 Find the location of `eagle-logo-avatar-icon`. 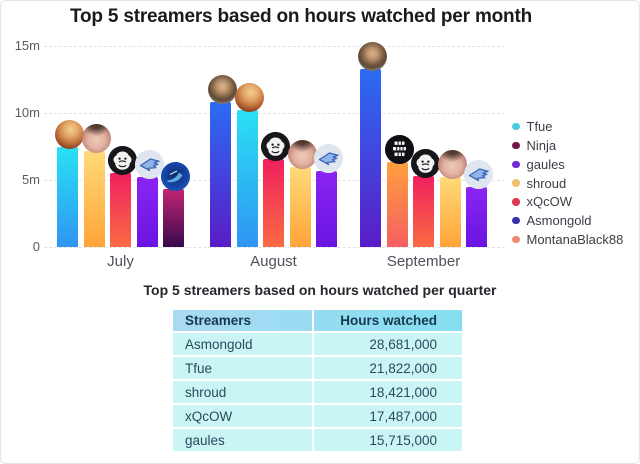

eagle-logo-avatar-icon is located at coordinates (175, 176).